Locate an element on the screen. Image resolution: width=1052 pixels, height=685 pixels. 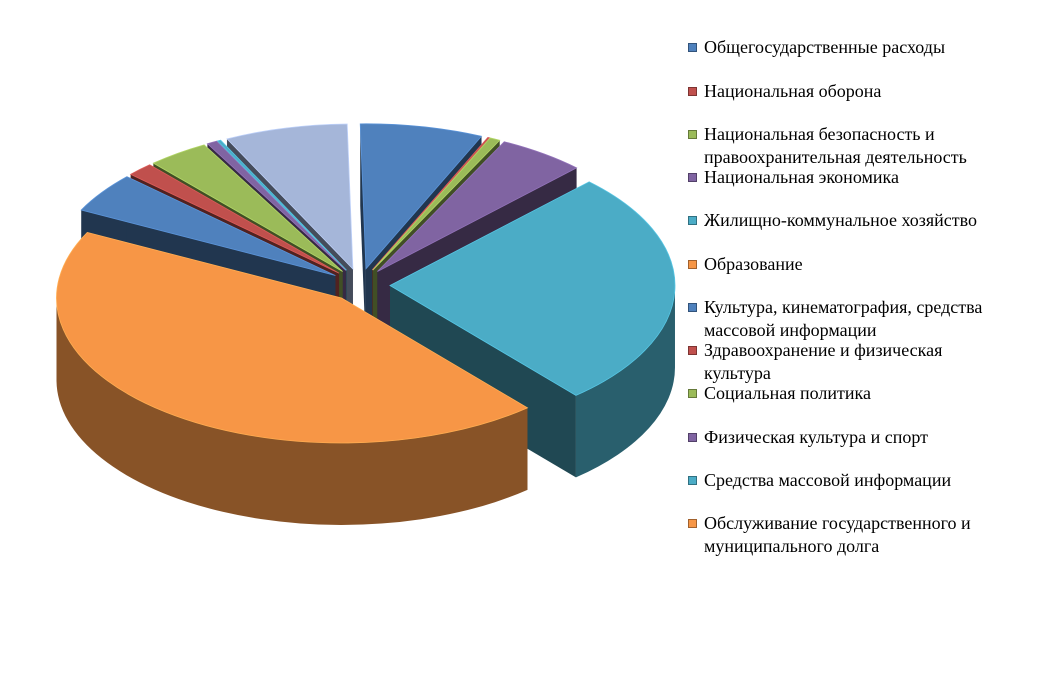
legend-item-mass-media: Средства массовой информации is located at coordinates (868, 480).